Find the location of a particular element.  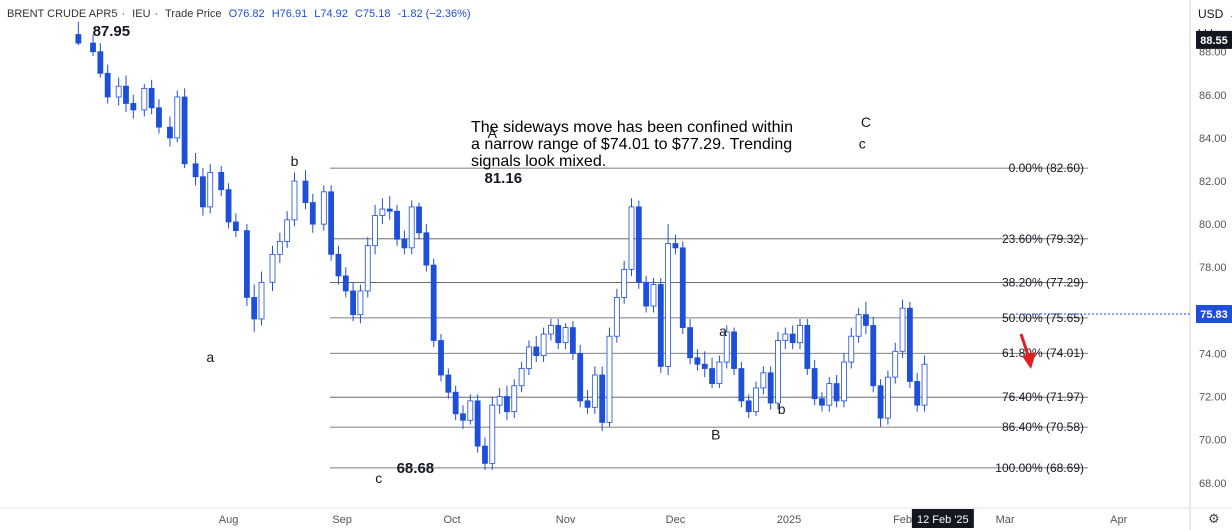

unit-selector: bbl ⌄ is located at coordinates (1212, 34).